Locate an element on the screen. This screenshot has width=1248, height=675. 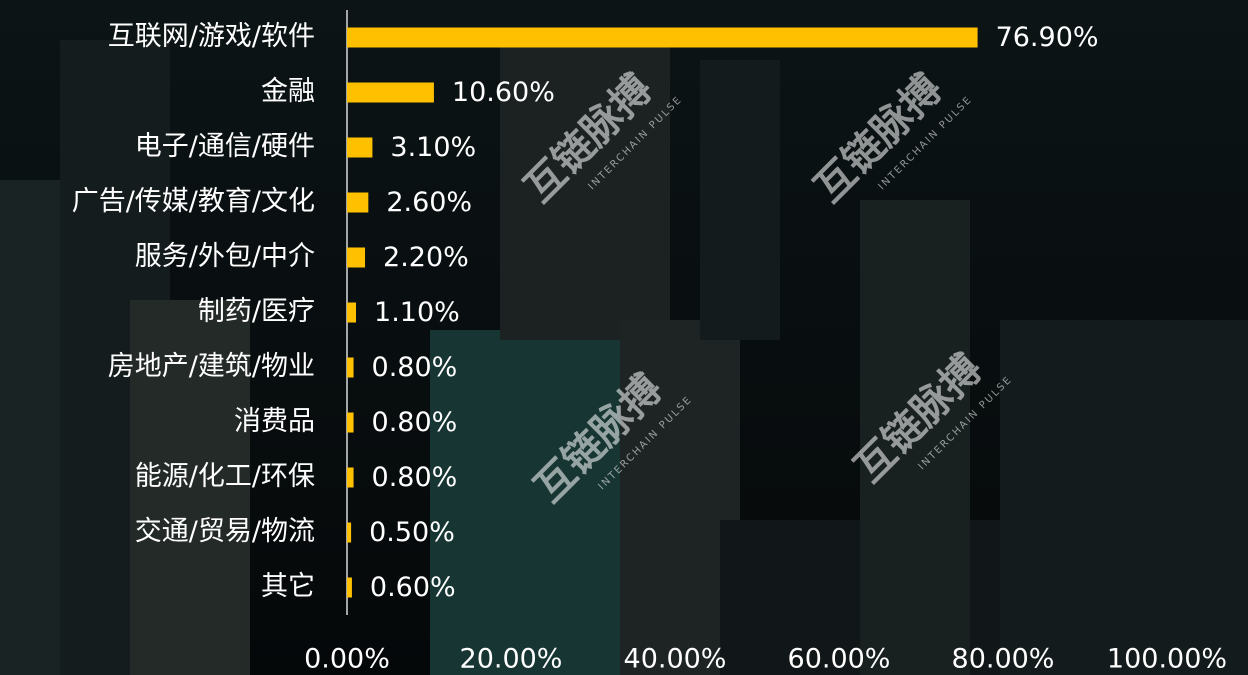
y-tick-label: 交通/贸易/物流 is located at coordinates (225, 531).